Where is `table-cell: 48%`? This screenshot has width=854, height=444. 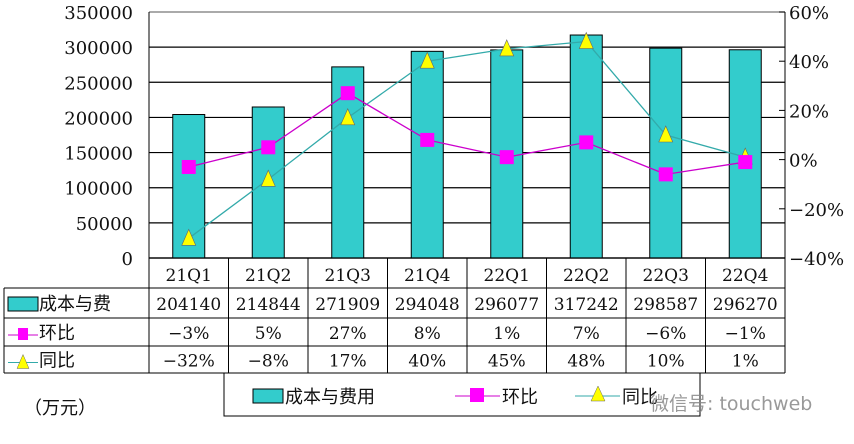
table-cell: 48% is located at coordinates (586, 362).